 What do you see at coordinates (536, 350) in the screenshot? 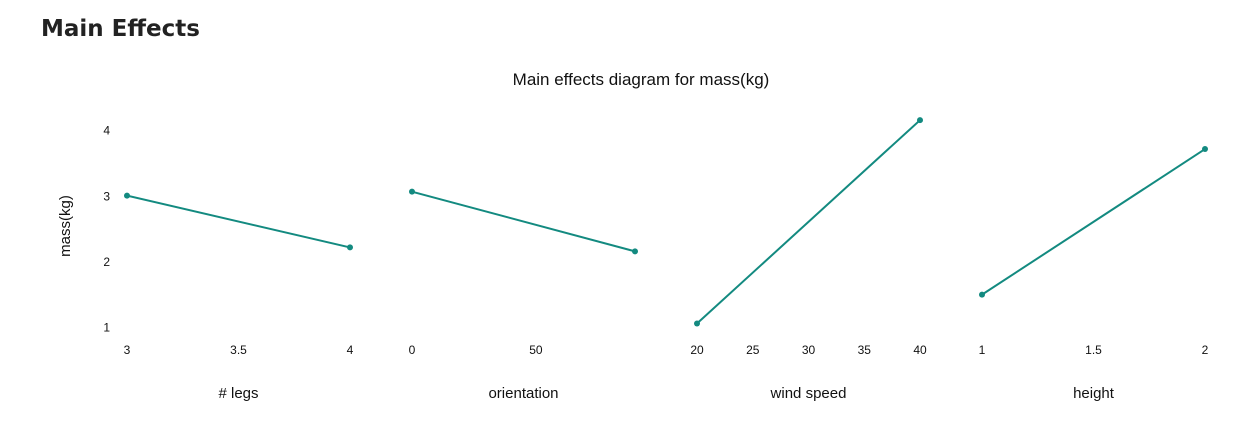
I see `x-tick-label: 50` at bounding box center [536, 350].